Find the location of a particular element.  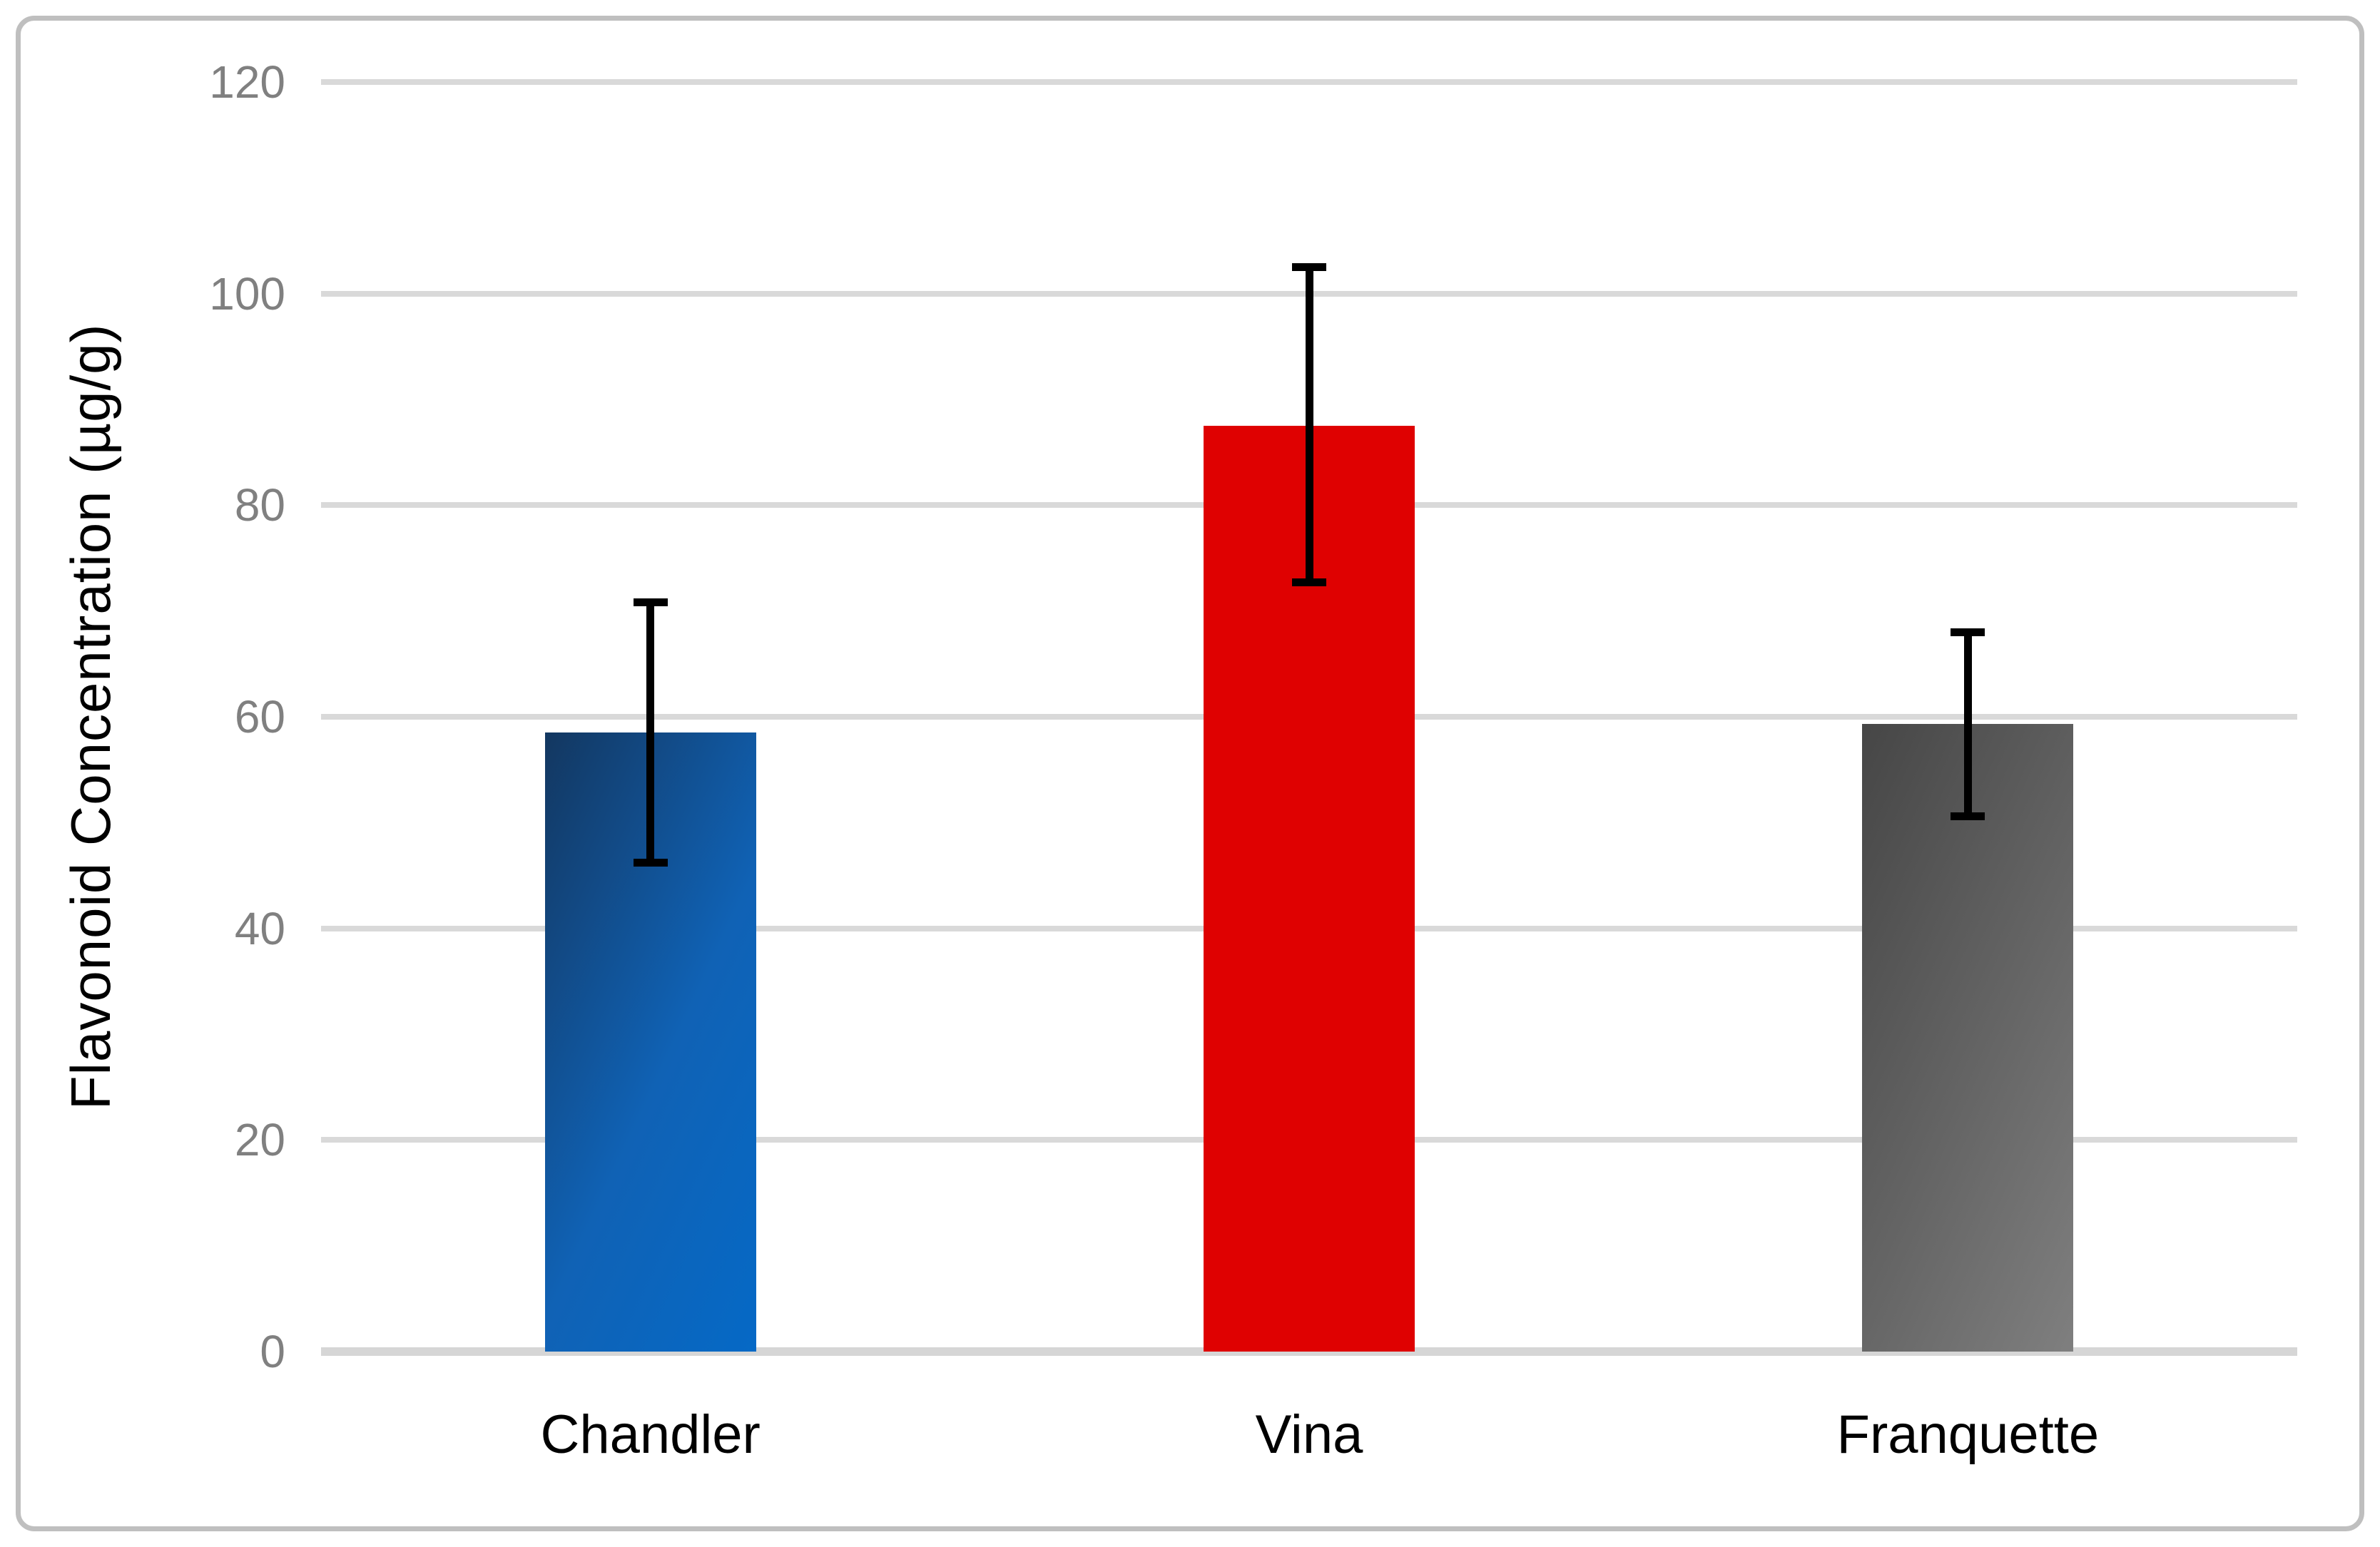

x-category-label: Vina is located at coordinates (1309, 1434).